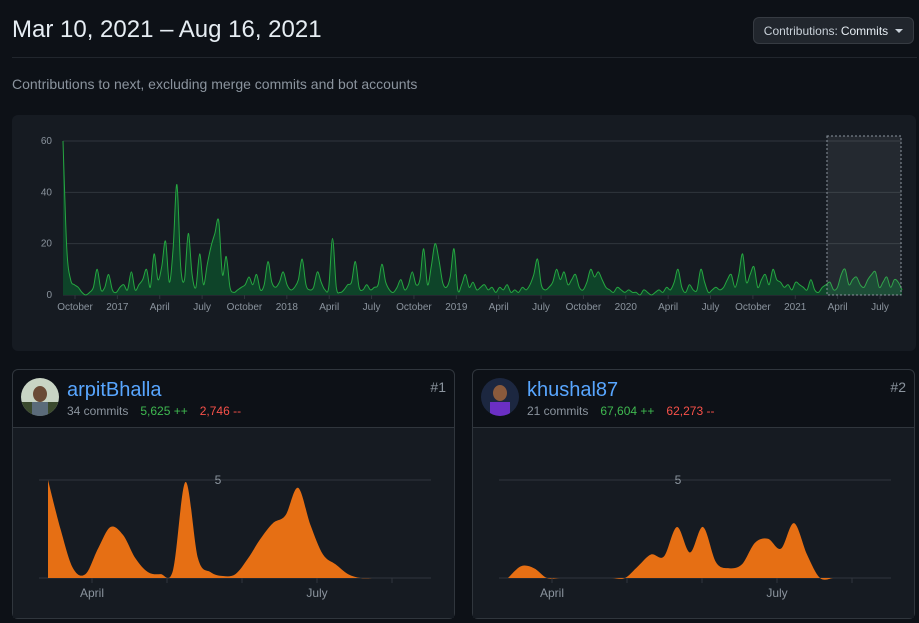  I want to click on caret-down-icon, so click(899, 30).